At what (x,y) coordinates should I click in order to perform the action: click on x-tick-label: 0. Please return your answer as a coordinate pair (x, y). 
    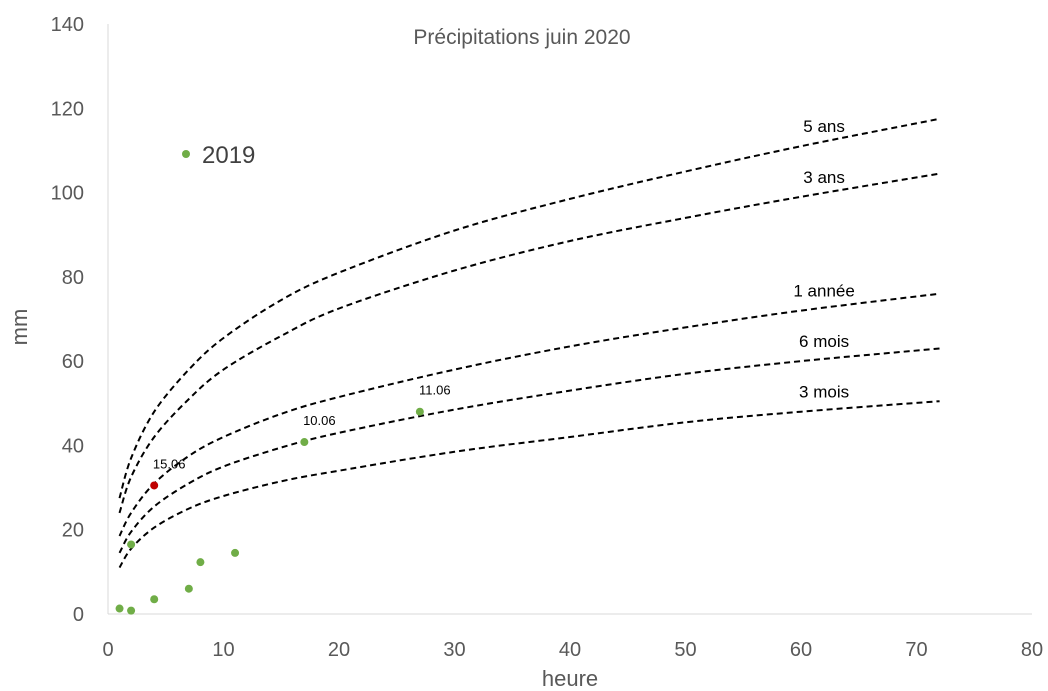
    Looking at the image, I should click on (107, 650).